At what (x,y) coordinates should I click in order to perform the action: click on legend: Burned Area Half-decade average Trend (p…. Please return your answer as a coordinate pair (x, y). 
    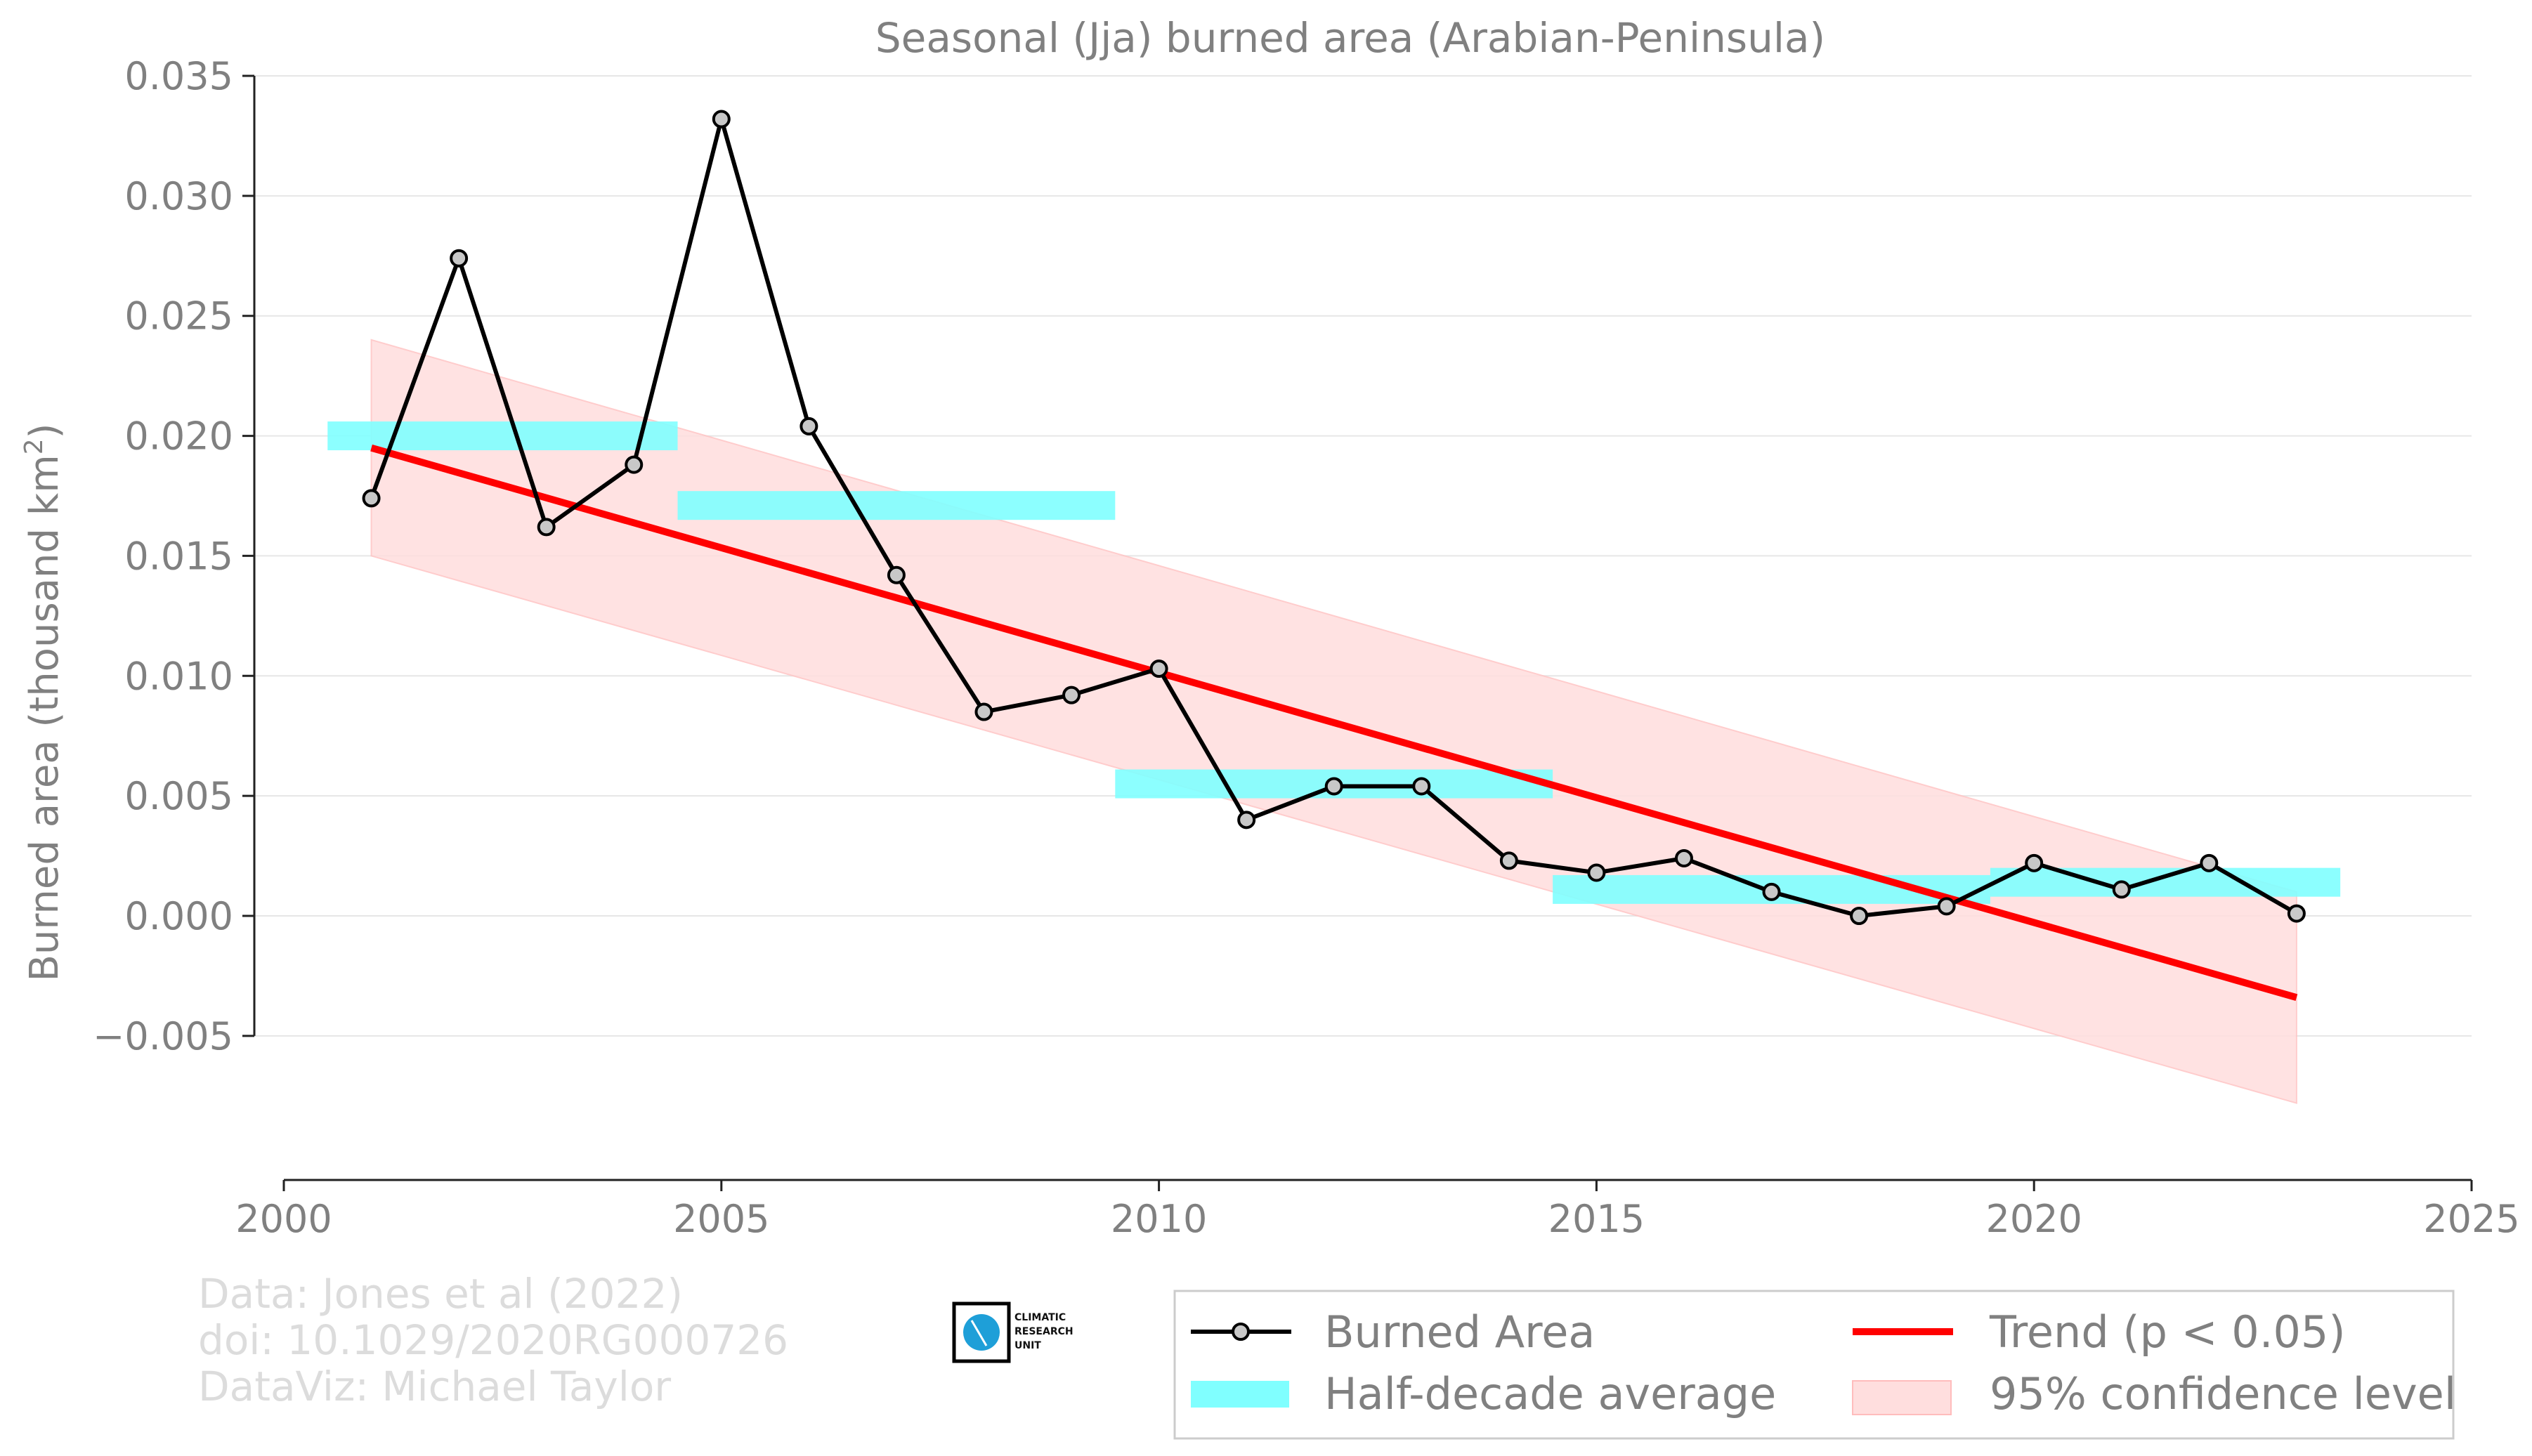
    Looking at the image, I should click on (1815, 1365).